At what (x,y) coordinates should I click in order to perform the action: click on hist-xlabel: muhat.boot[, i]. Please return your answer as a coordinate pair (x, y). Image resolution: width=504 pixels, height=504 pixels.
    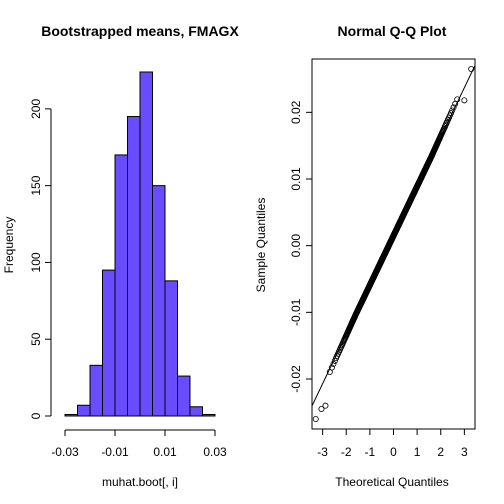
    Looking at the image, I should click on (140, 482).